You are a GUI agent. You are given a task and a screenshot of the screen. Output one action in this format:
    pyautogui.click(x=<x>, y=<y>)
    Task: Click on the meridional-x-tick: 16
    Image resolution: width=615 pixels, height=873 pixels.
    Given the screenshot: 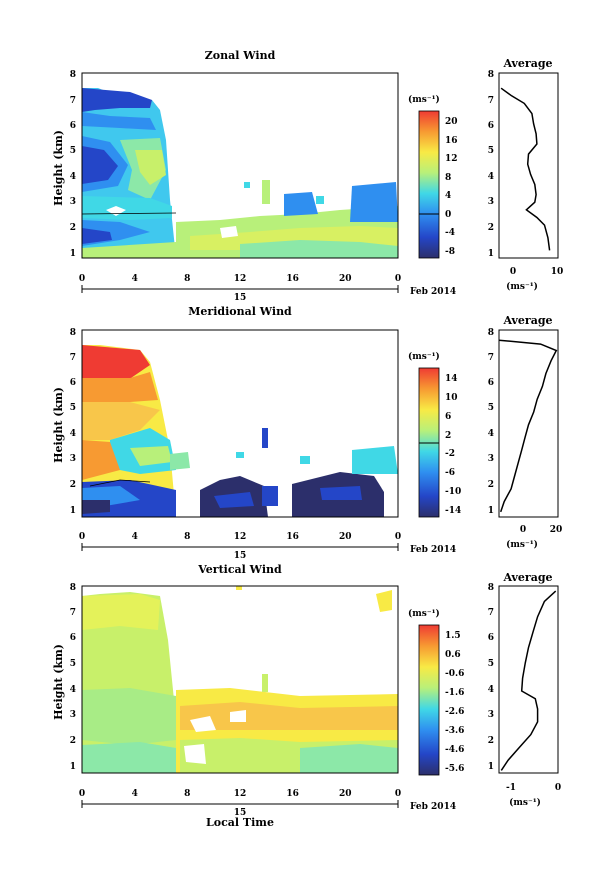 What is the action you would take?
    pyautogui.click(x=292, y=537)
    